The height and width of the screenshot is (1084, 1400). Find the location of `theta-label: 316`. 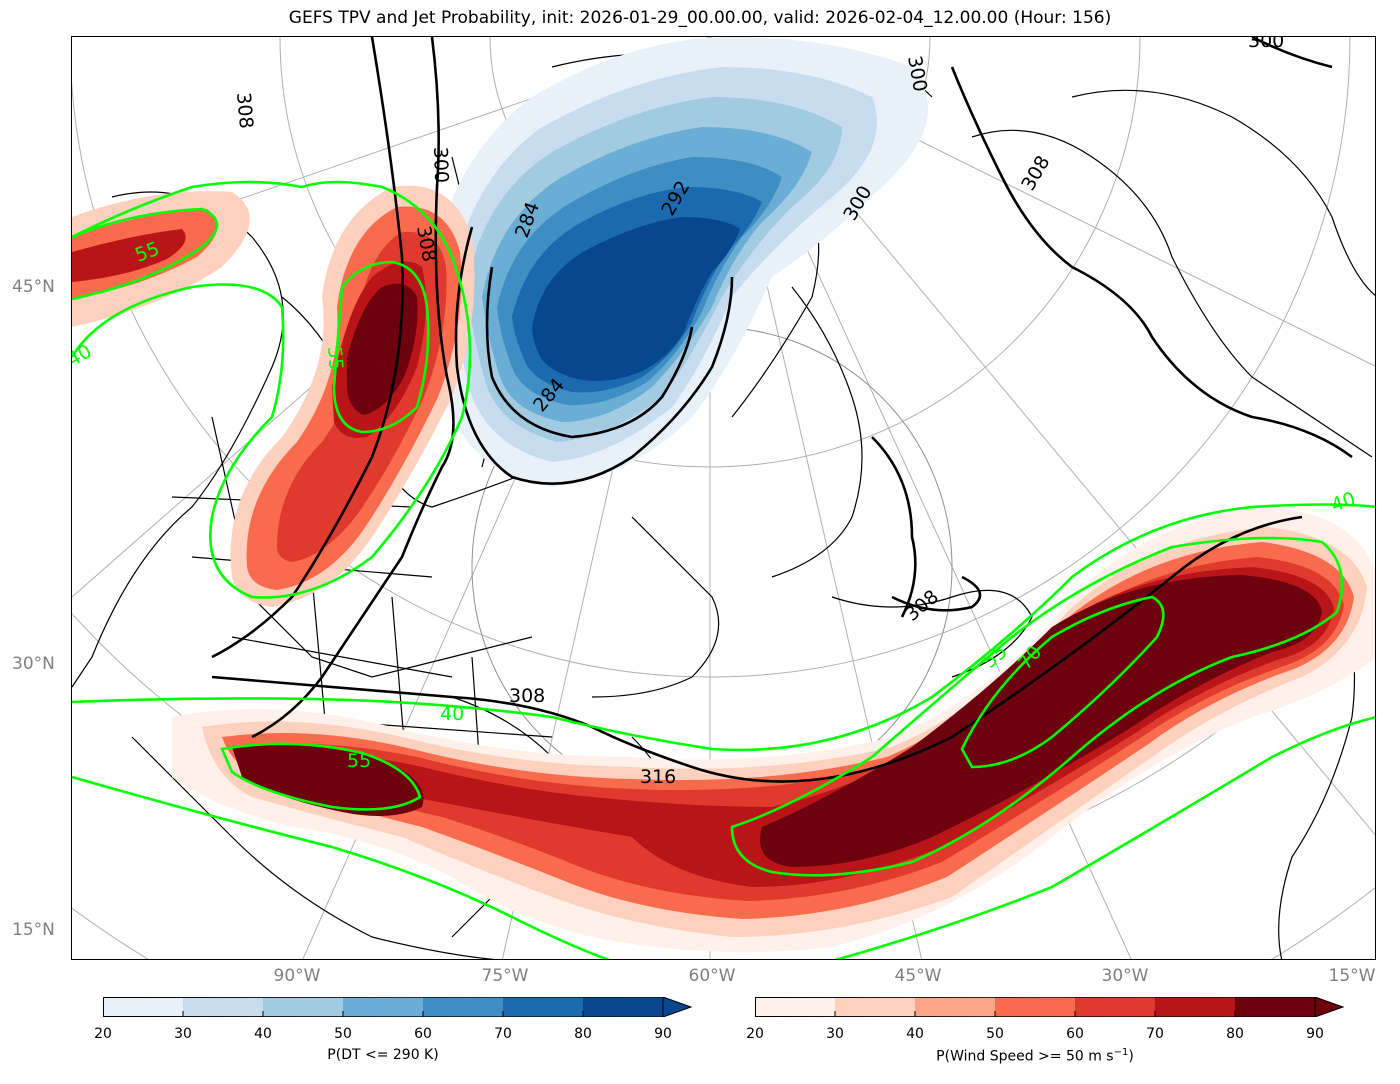

theta-label: 316 is located at coordinates (658, 777).